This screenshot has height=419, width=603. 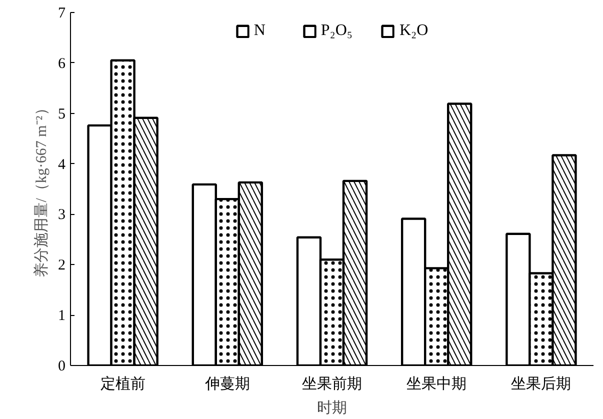 I want to click on x-tick-label: 坐果前期, so click(x=332, y=384).